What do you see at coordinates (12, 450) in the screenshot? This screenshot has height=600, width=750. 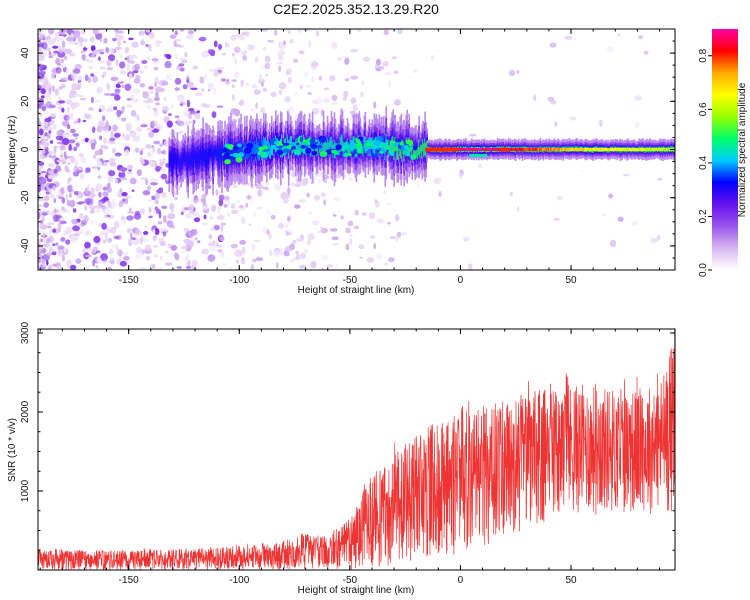 I see `snr-y-label: SNR (10 * v/v)` at bounding box center [12, 450].